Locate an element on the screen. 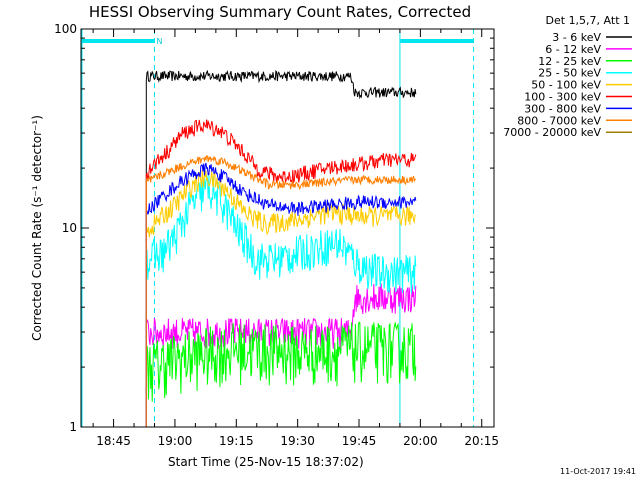 The image size is (640, 480). legend-label-7000-20000-kev: 7000 - 20000 keV is located at coordinates (552, 132).